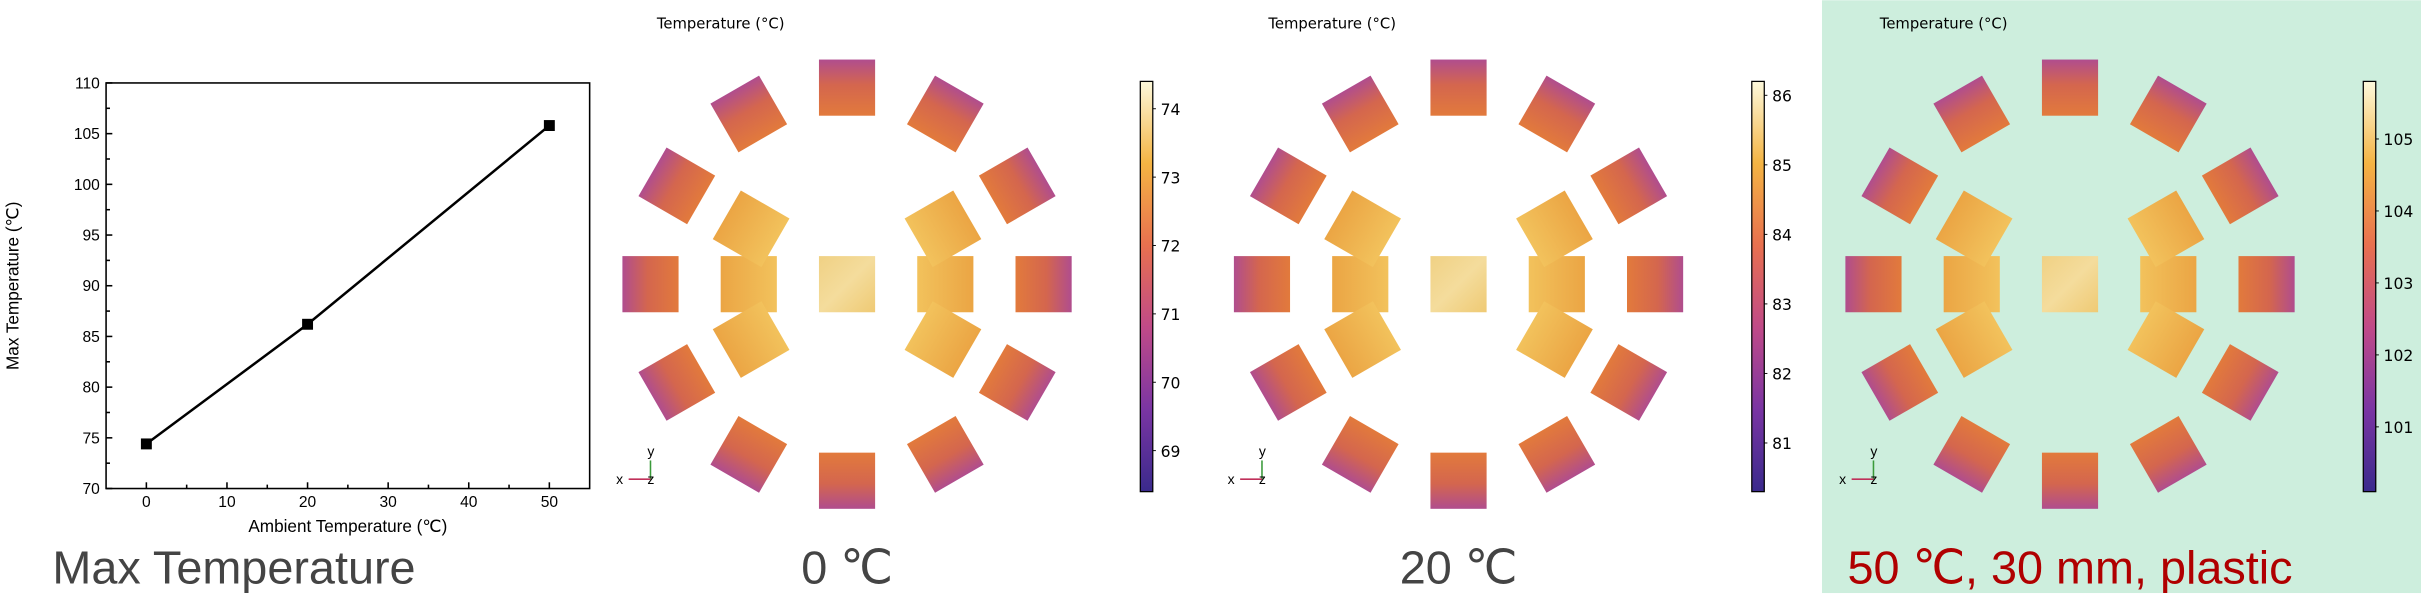 This screenshot has height=598, width=2421. Describe the element at coordinates (227, 502) in the screenshot. I see `x-tick-label: 10` at that location.